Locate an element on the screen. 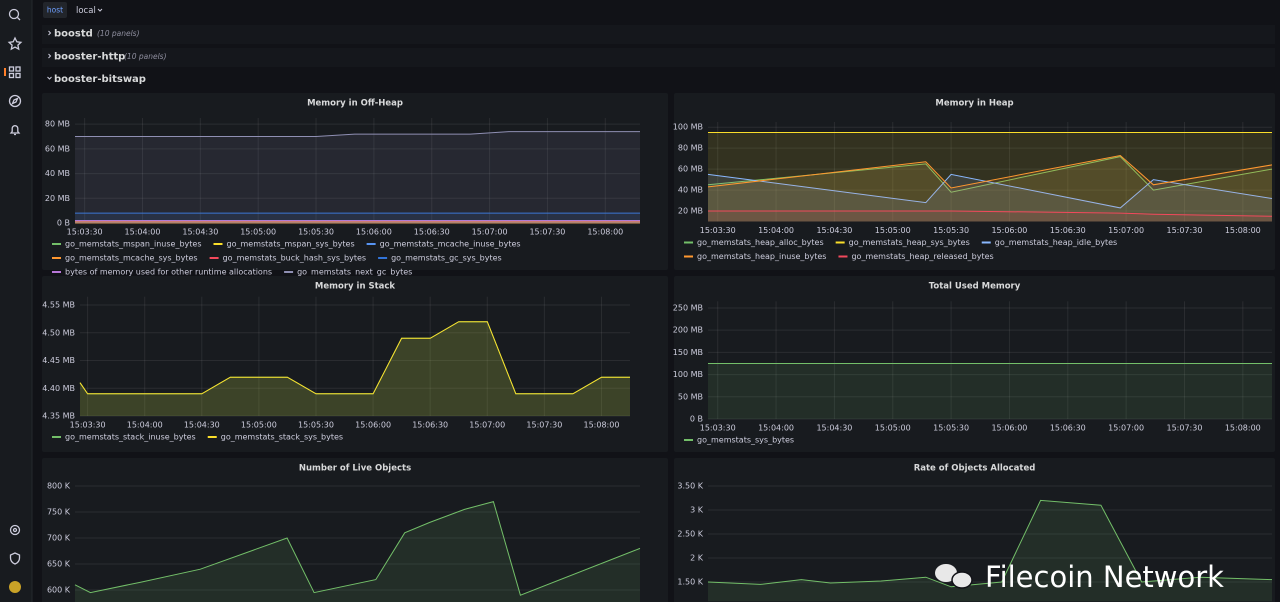  legend-item: go_memstats_mspan_inuse_bytes is located at coordinates (127, 244).